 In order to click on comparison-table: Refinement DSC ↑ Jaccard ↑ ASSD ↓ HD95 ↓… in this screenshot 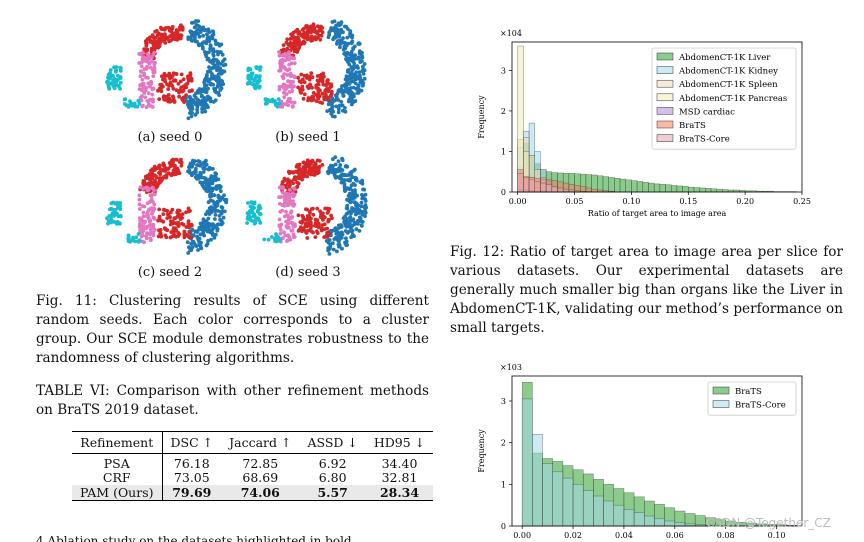, I will do `click(252, 466)`.